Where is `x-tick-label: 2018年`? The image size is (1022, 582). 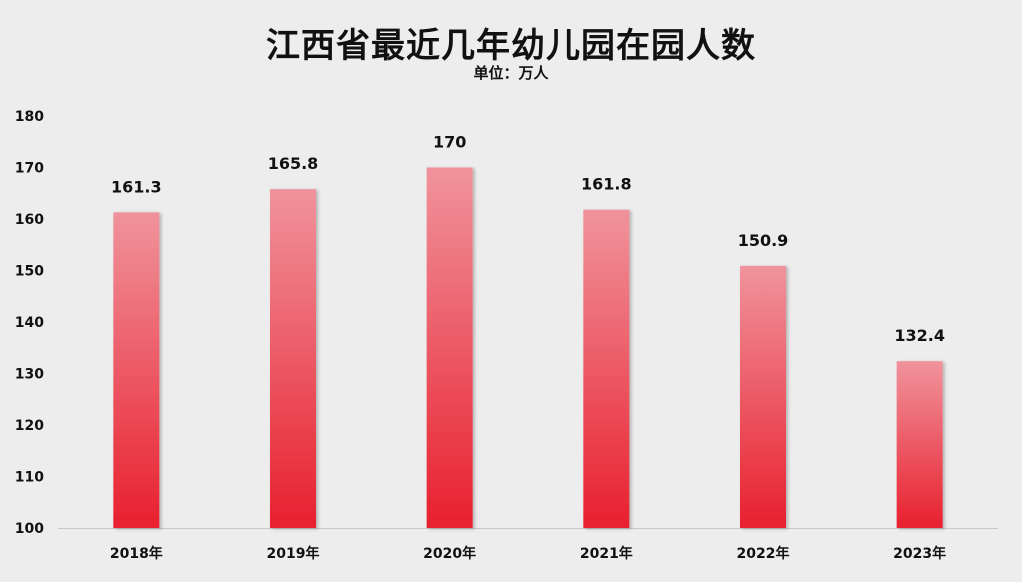 x-tick-label: 2018年 is located at coordinates (136, 553).